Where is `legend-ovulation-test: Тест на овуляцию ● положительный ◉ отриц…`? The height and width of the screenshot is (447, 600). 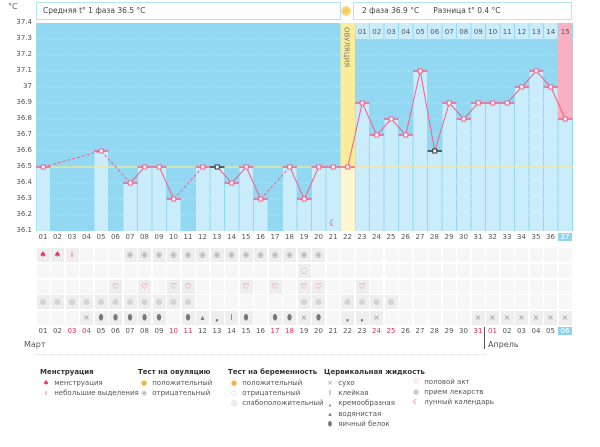 legend-ovulation-test: Тест на овуляцию ● положительный ◉ отриц… is located at coordinates (175, 383).